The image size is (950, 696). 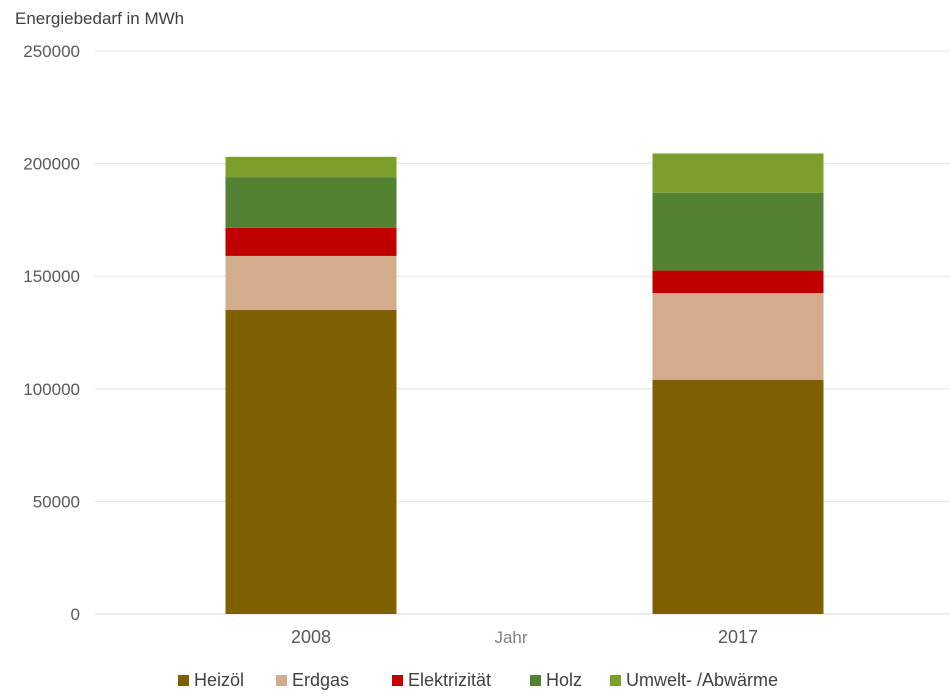 What do you see at coordinates (702, 680) in the screenshot?
I see `legend-label: Umwelt- /Abwärme` at bounding box center [702, 680].